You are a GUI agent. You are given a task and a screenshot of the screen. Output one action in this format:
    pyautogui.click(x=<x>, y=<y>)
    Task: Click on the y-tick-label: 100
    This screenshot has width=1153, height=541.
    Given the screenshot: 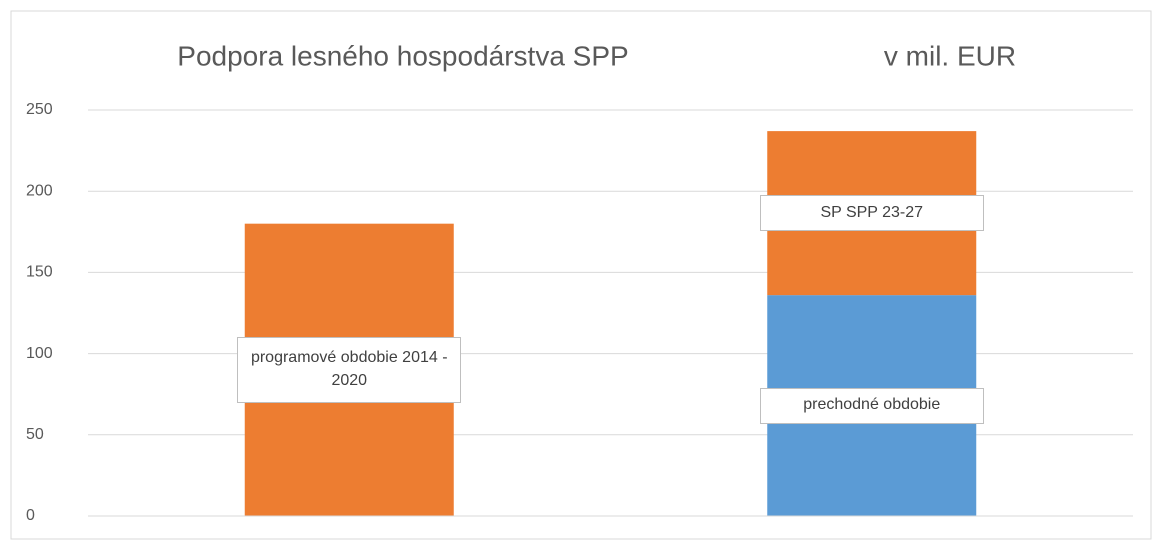 What is the action you would take?
    pyautogui.click(x=39, y=353)
    